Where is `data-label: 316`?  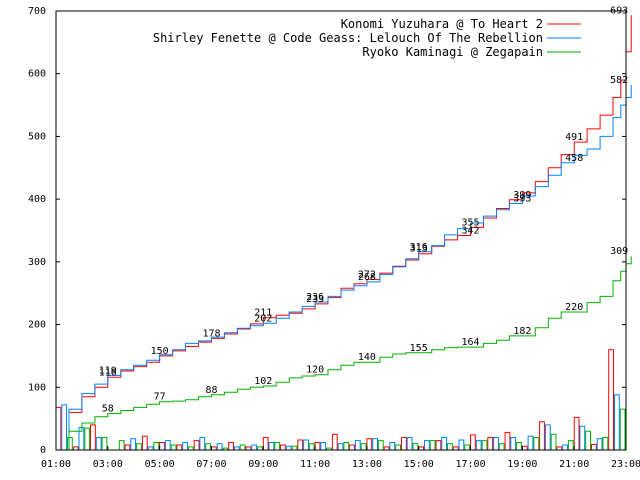 data-label: 316 is located at coordinates (419, 247).